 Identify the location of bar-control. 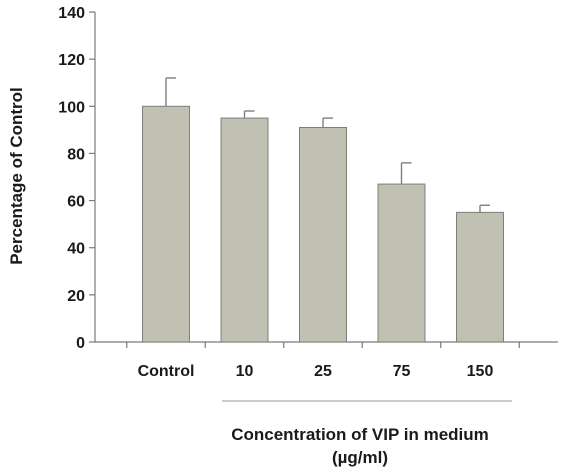
(166, 224).